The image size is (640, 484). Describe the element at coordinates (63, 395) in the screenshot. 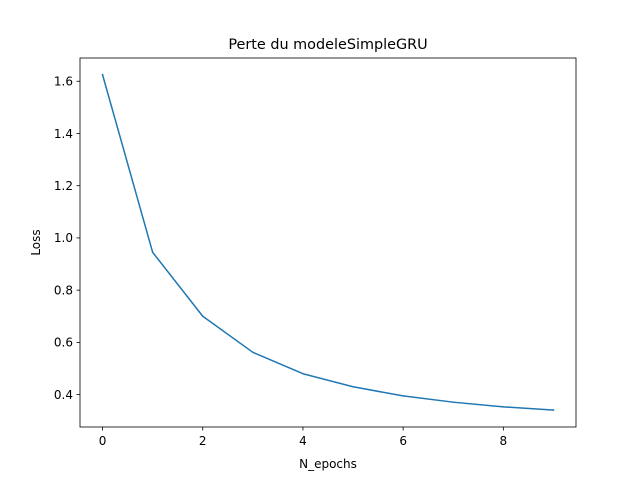

I see `y-tick-label: 0.4` at that location.